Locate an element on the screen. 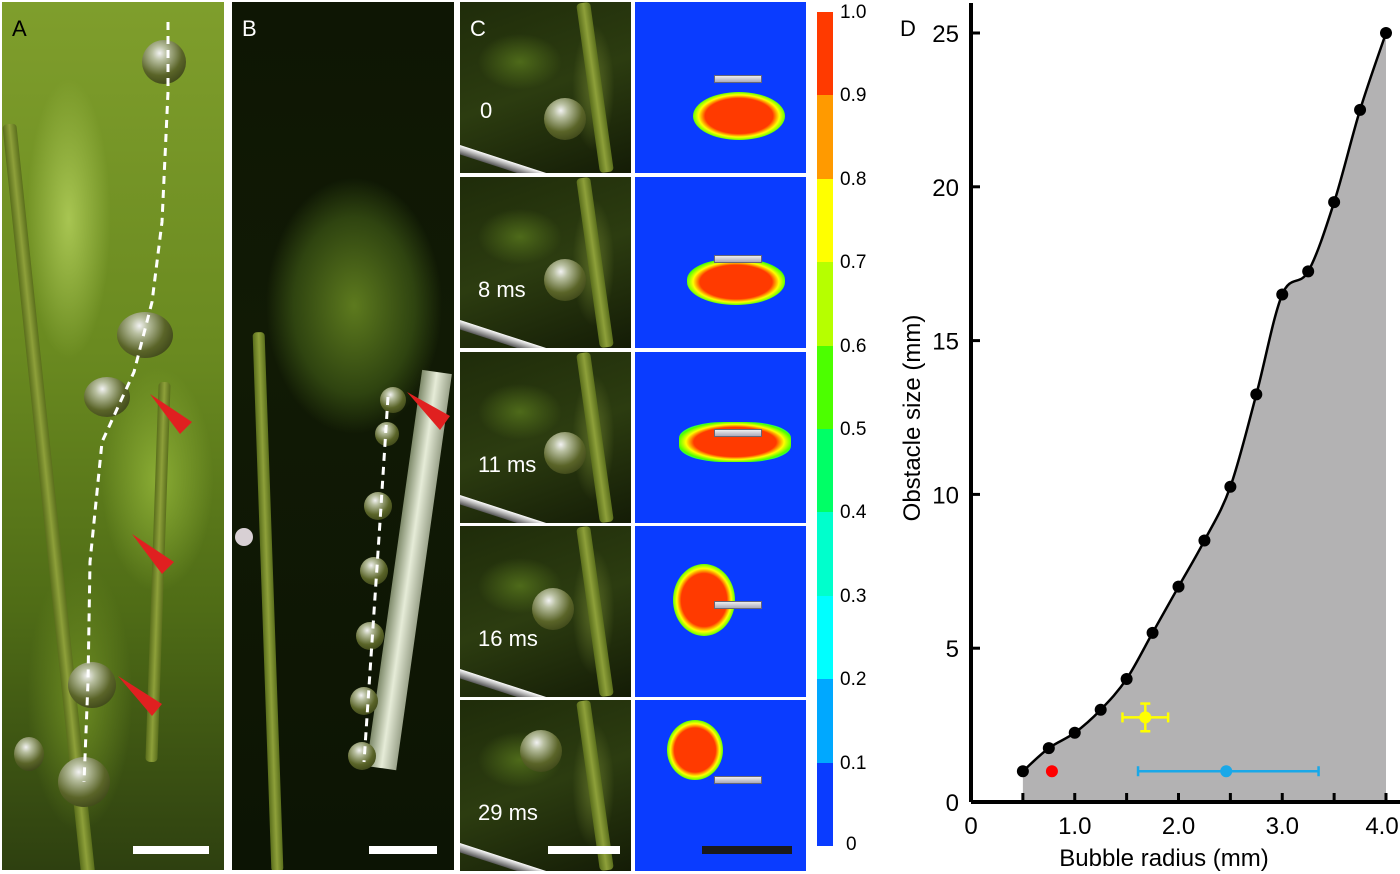 This screenshot has width=1400, height=874. needle is located at coordinates (508, 332).